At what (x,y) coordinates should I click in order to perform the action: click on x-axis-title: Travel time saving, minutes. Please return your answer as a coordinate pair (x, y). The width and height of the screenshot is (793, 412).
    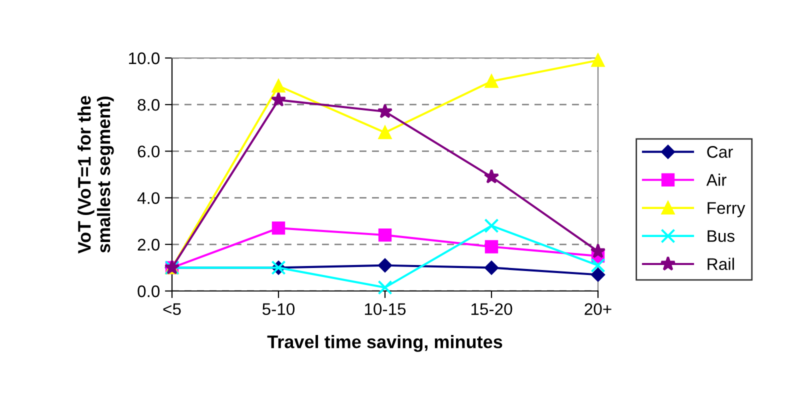
    Looking at the image, I should click on (384, 343).